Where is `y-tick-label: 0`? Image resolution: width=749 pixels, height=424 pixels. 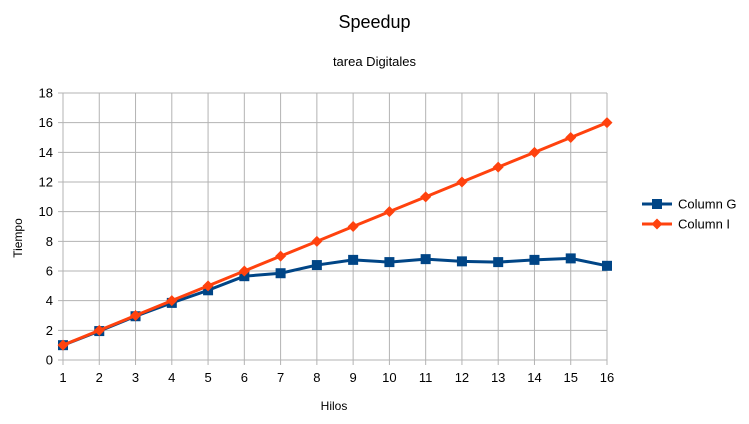
y-tick-label: 0 is located at coordinates (49, 360).